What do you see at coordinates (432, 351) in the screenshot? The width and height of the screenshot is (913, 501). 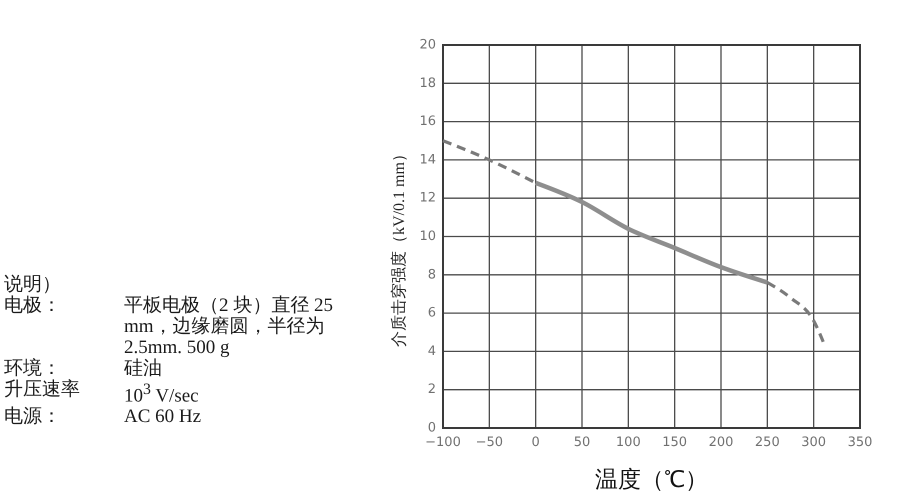 I see `y-tick-label: 4` at bounding box center [432, 351].